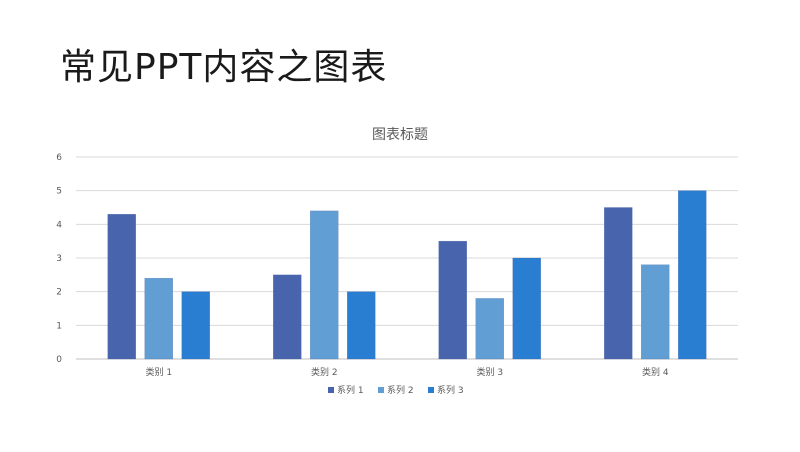 The height and width of the screenshot is (452, 800). Describe the element at coordinates (324, 285) in the screenshot. I see `bar-series2-cat2` at that location.